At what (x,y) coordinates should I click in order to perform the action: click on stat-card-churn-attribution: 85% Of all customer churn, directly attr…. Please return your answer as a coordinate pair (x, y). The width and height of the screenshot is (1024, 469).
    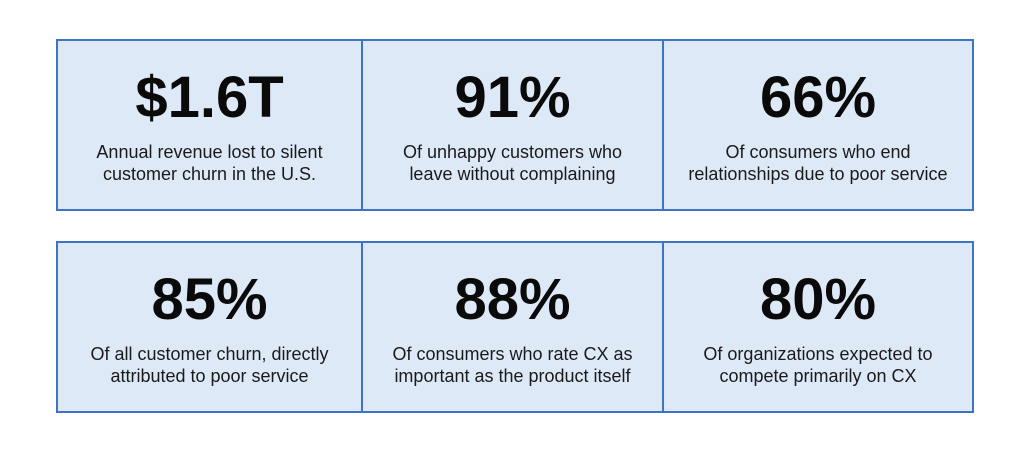
    Looking at the image, I should click on (209, 327).